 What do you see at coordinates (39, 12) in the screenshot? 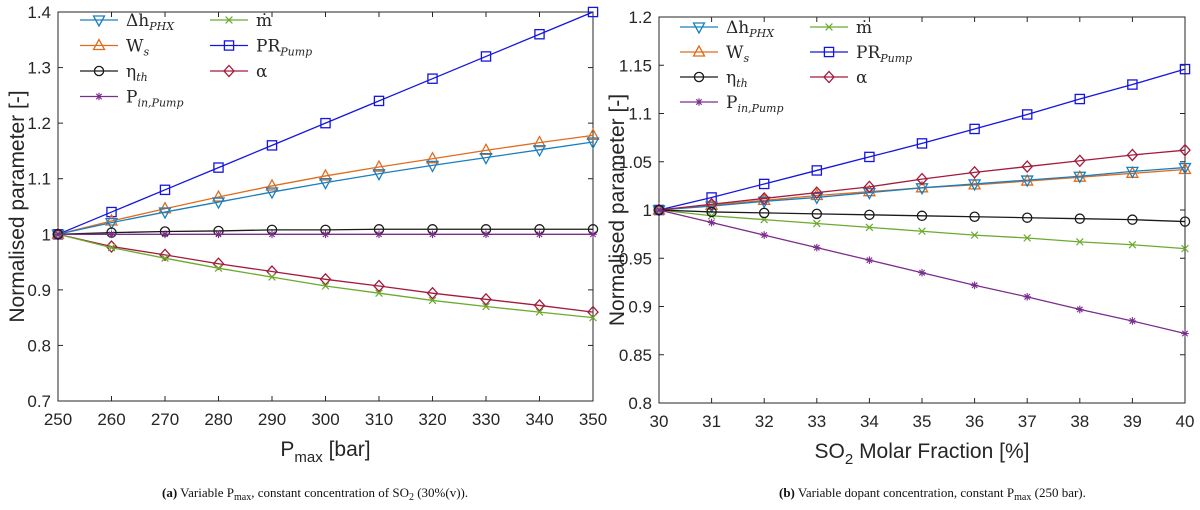
I see `panel-a-y-tick-label: 1.4` at bounding box center [39, 12].